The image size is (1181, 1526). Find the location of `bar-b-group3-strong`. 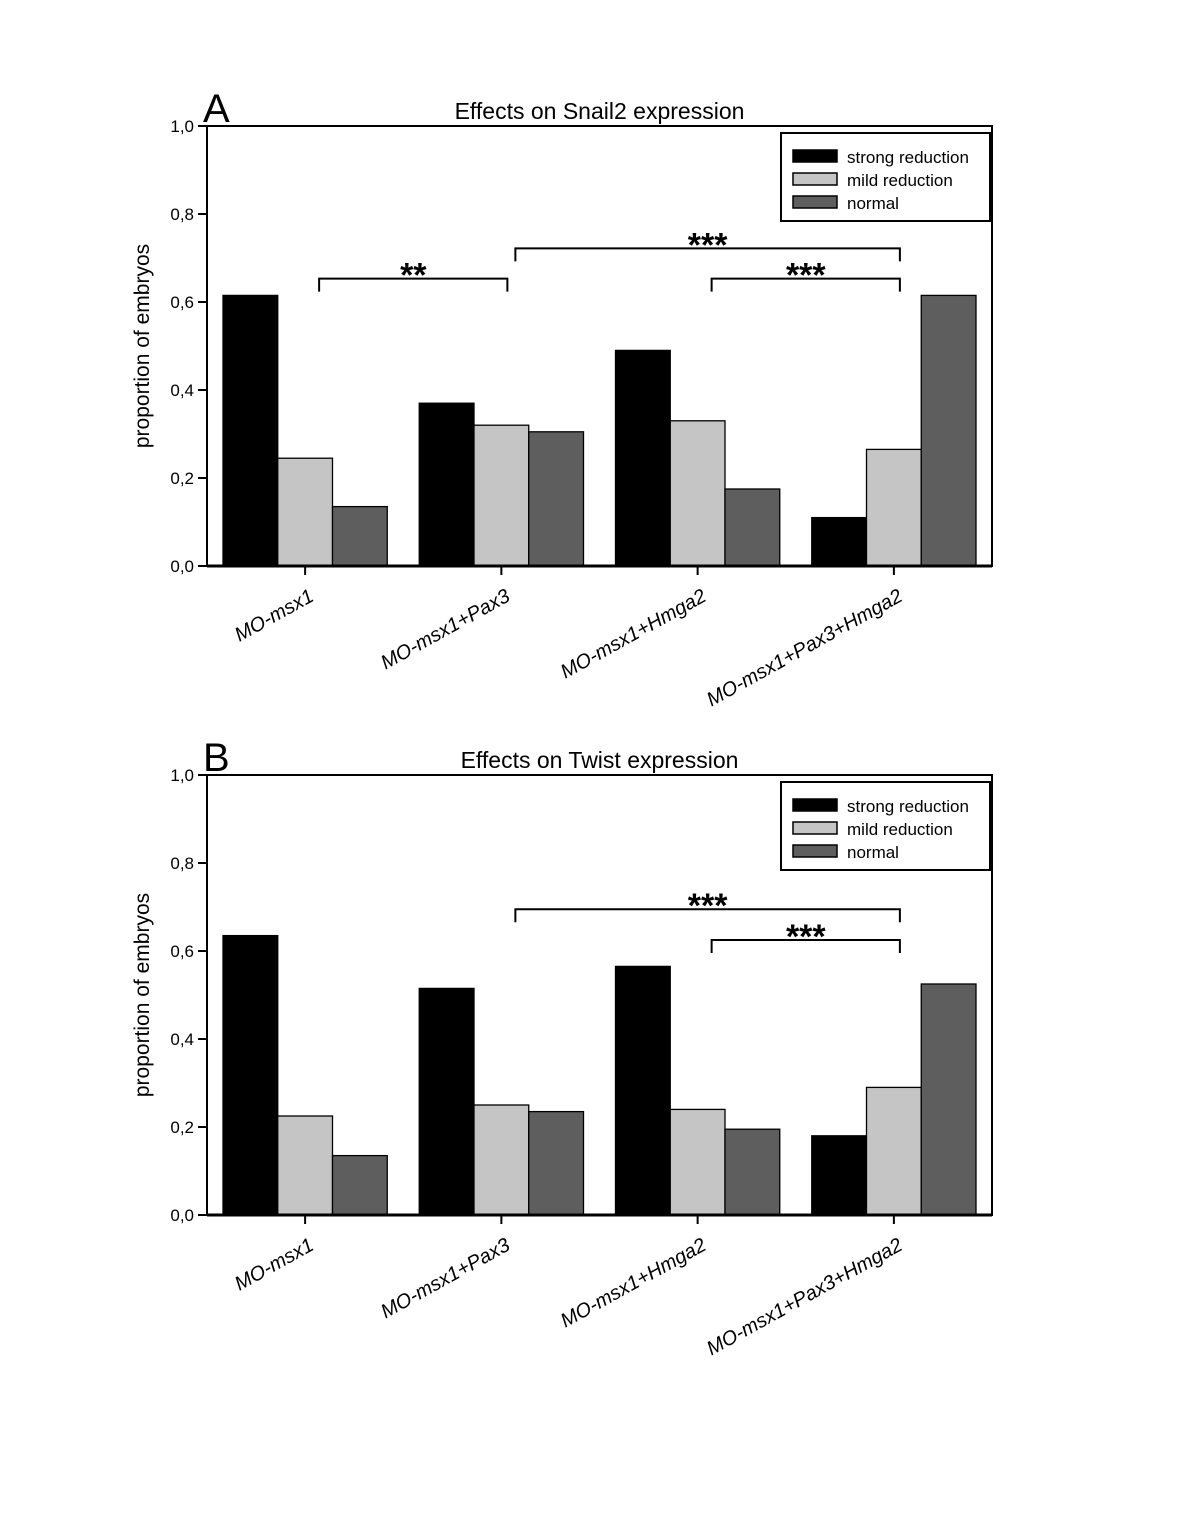

bar-b-group3-strong is located at coordinates (642, 1090).